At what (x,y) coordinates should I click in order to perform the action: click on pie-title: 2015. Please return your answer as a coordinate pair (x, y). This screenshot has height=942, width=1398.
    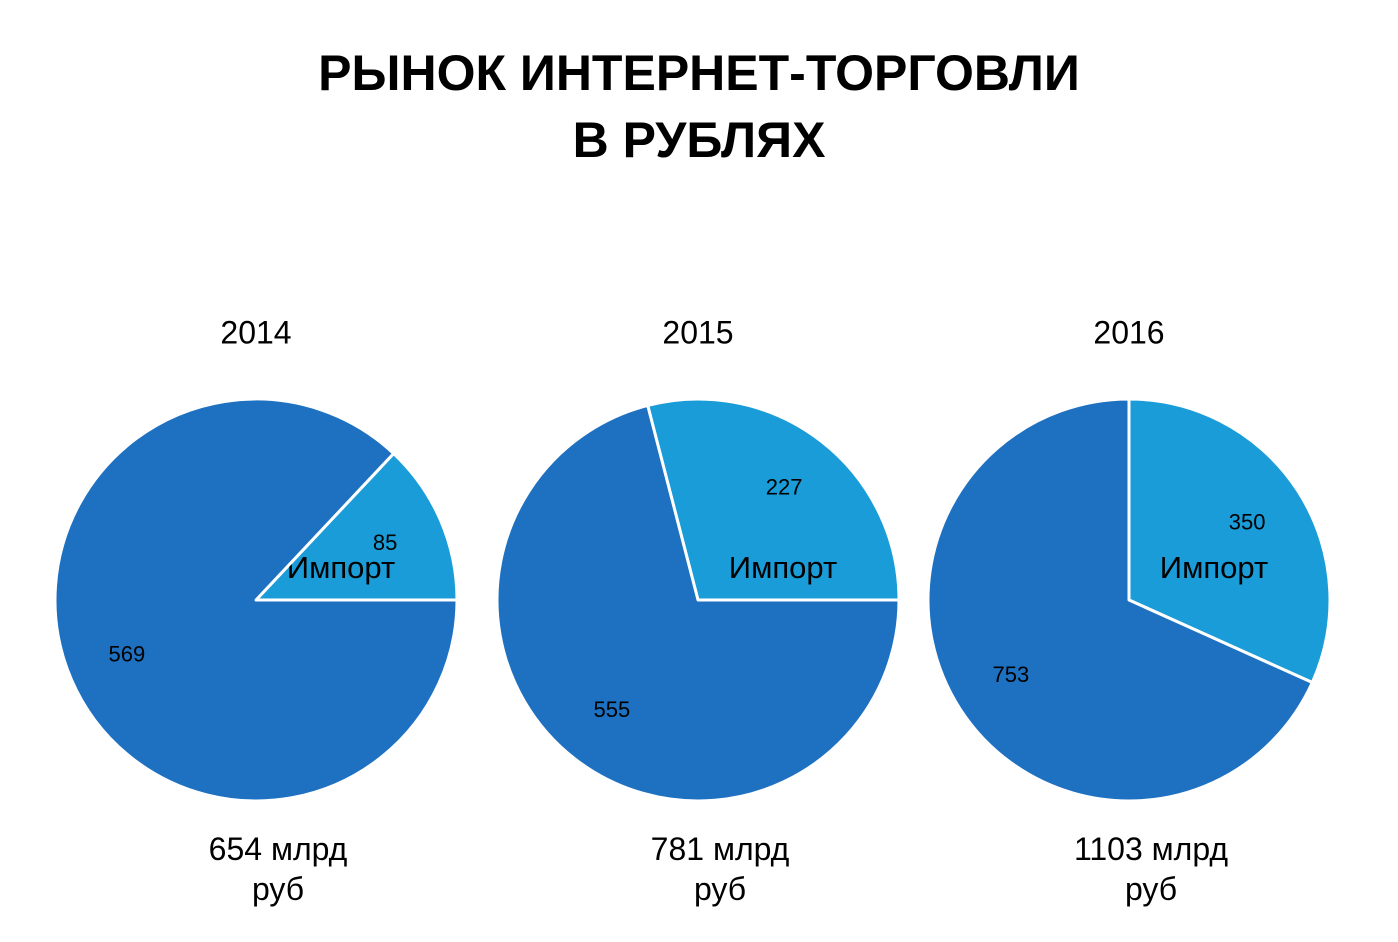
    Looking at the image, I should click on (697, 332).